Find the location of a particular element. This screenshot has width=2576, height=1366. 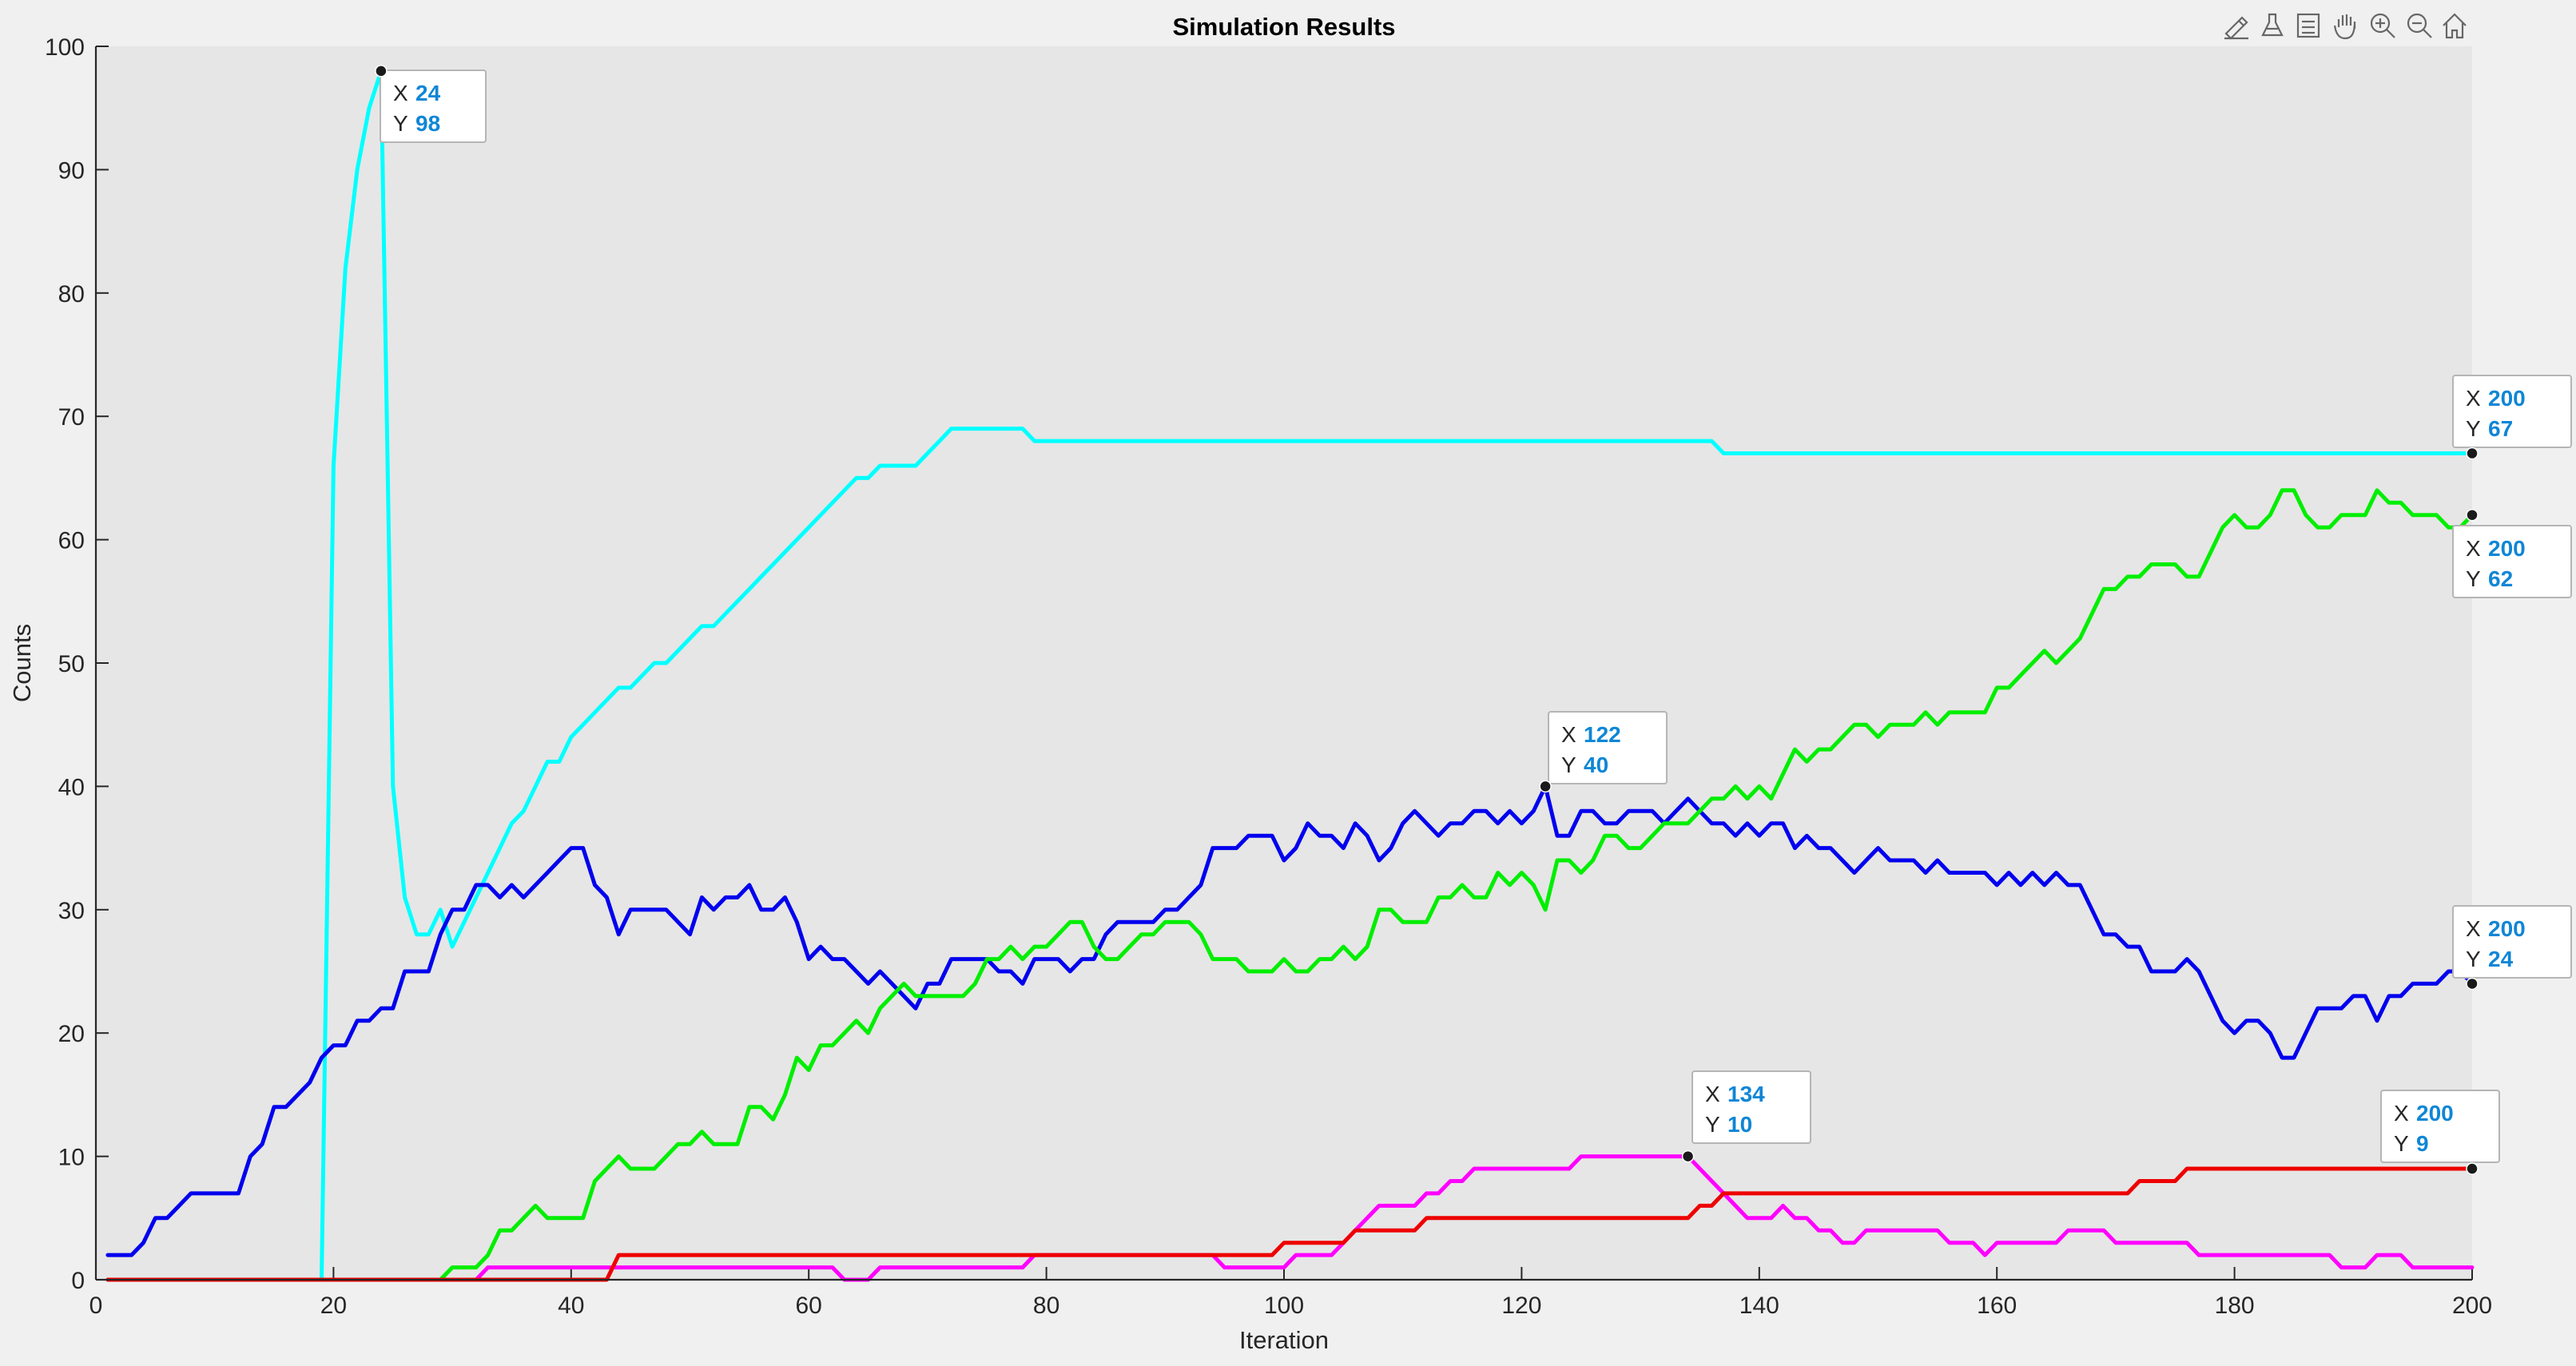

y-tick-label: 40 is located at coordinates (71, 787).